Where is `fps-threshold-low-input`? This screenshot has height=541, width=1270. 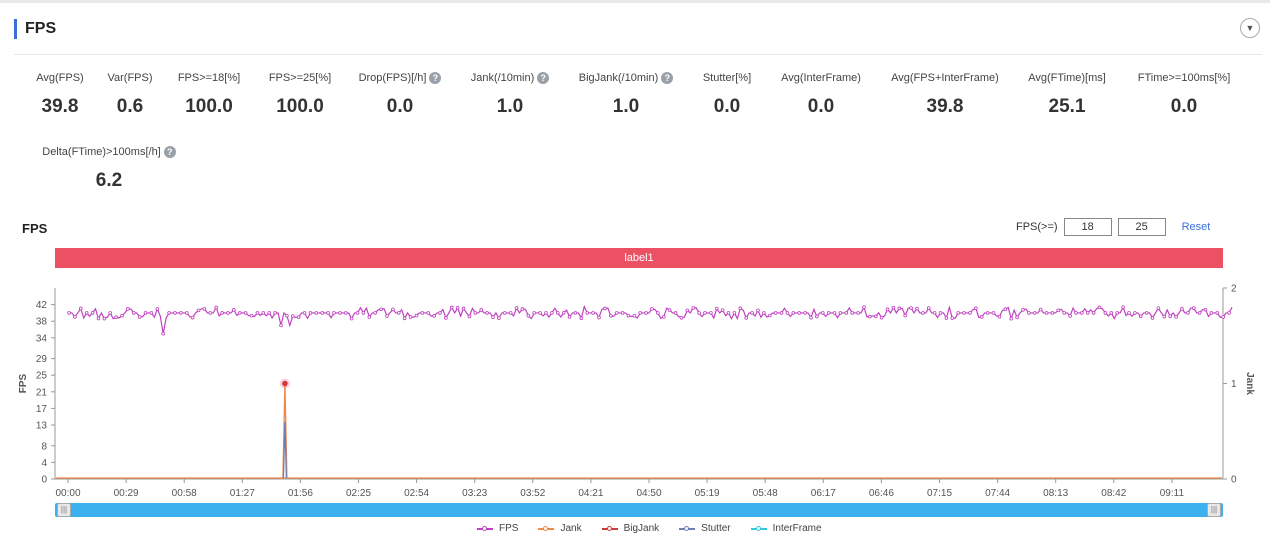 fps-threshold-low-input is located at coordinates (1087, 227).